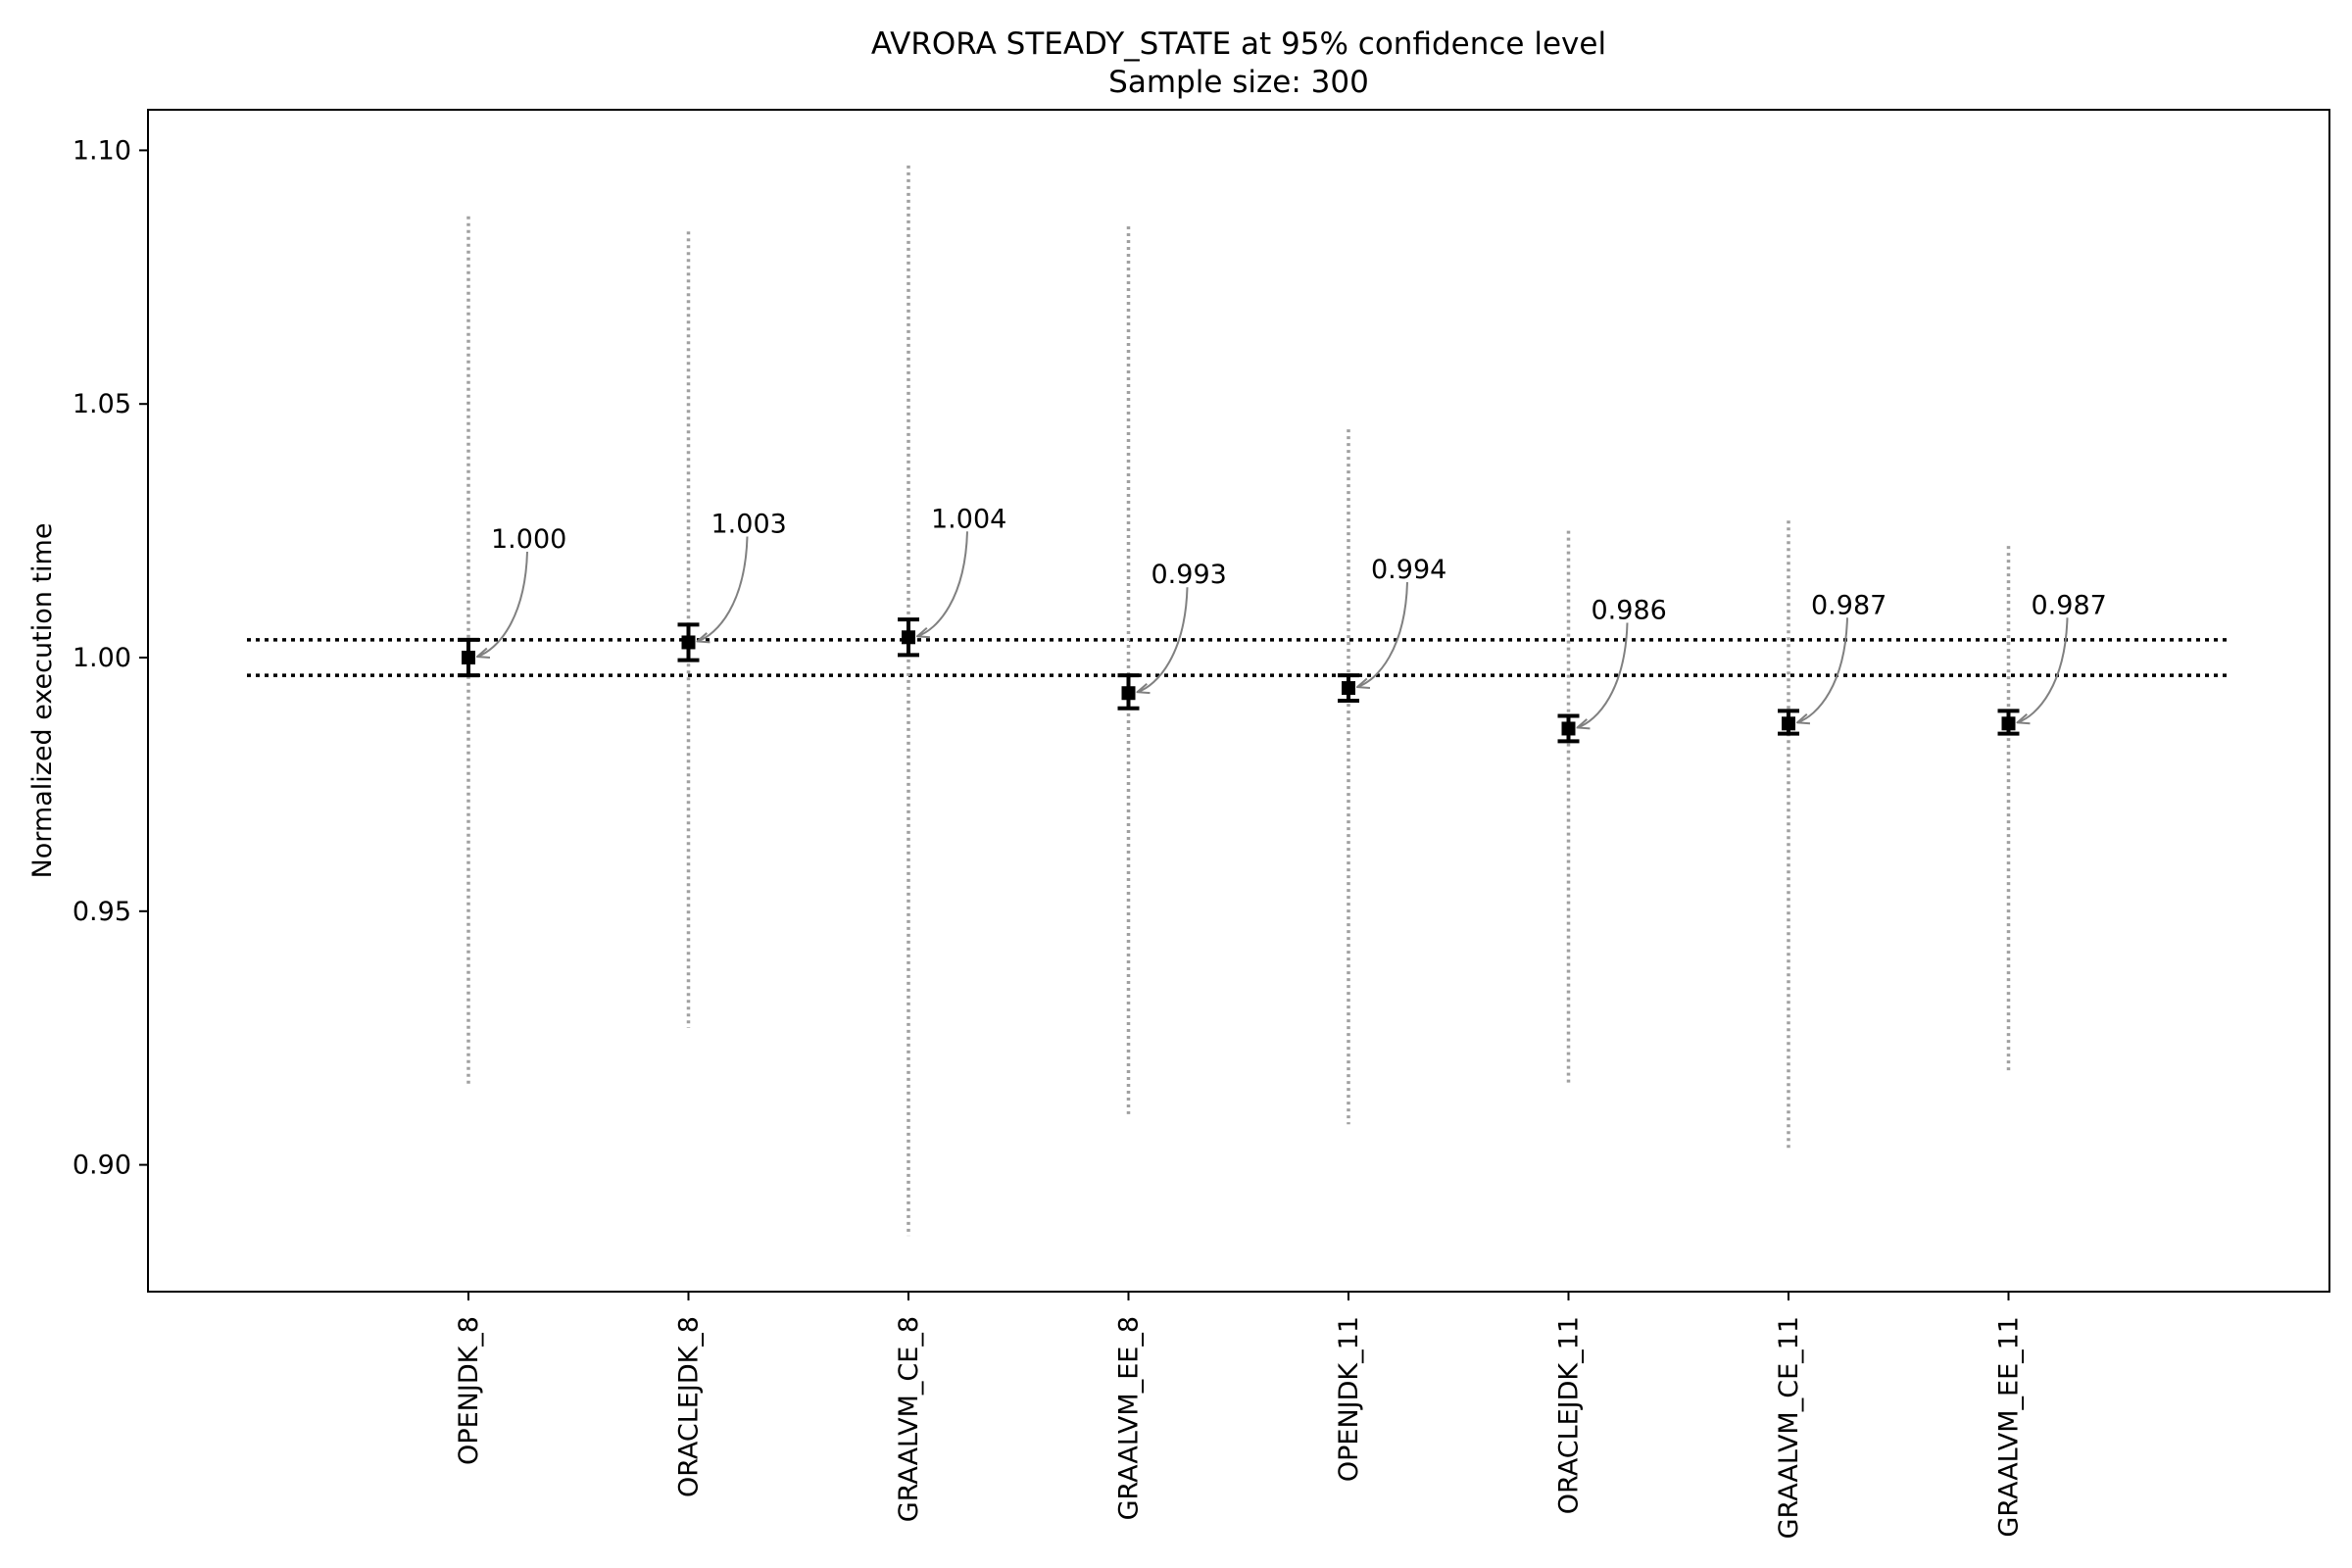 The width and height of the screenshot is (2352, 1568). Describe the element at coordinates (1789, 1427) in the screenshot. I see `x-tick-label: GRAALVM_CE_11` at that location.